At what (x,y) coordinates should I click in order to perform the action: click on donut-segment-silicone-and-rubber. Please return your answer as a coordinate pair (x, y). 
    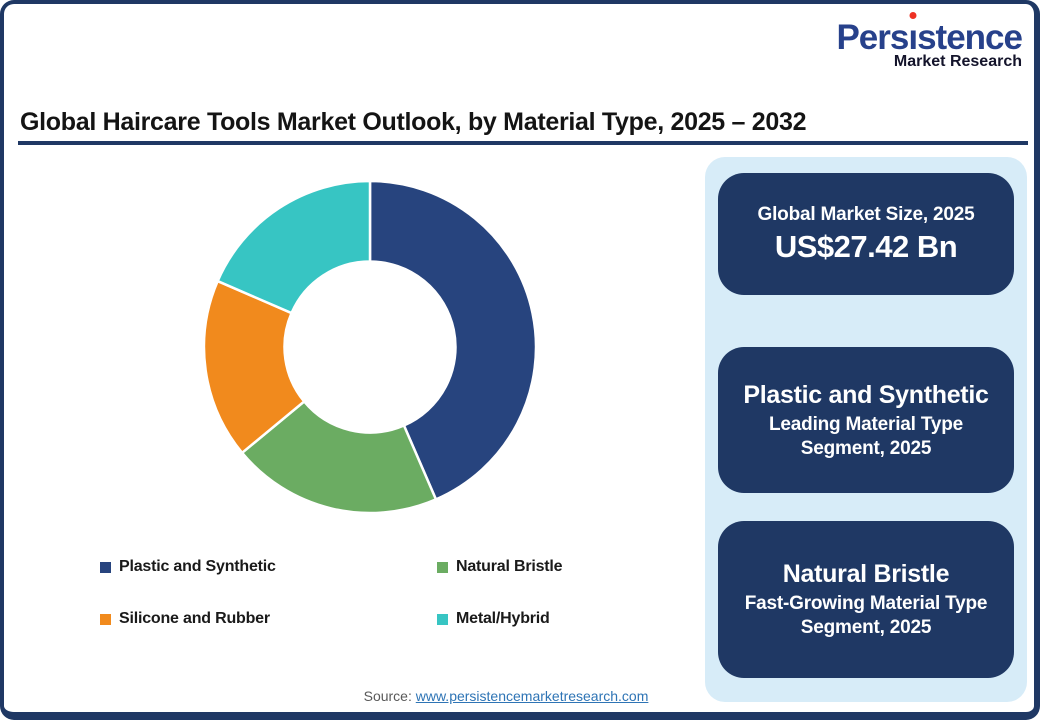
    Looking at the image, I should click on (254, 367).